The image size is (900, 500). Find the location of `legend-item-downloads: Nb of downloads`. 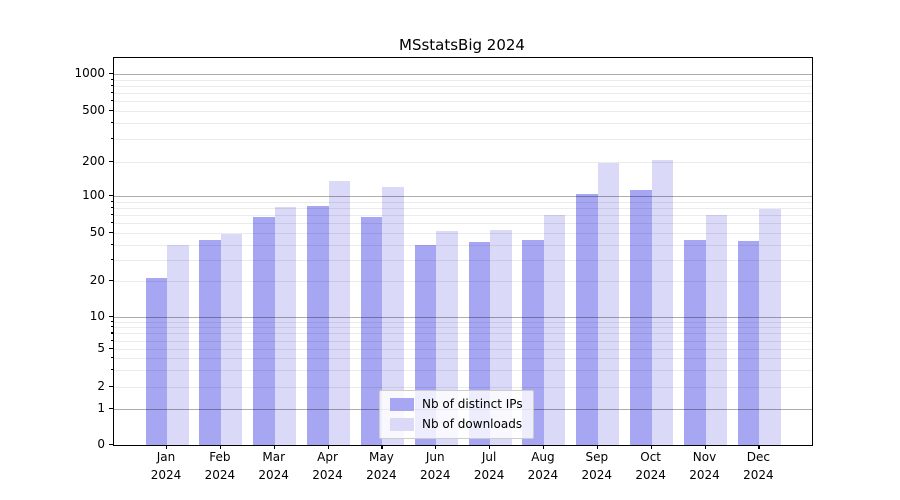

legend-item-downloads: Nb of downloads is located at coordinates (456, 424).